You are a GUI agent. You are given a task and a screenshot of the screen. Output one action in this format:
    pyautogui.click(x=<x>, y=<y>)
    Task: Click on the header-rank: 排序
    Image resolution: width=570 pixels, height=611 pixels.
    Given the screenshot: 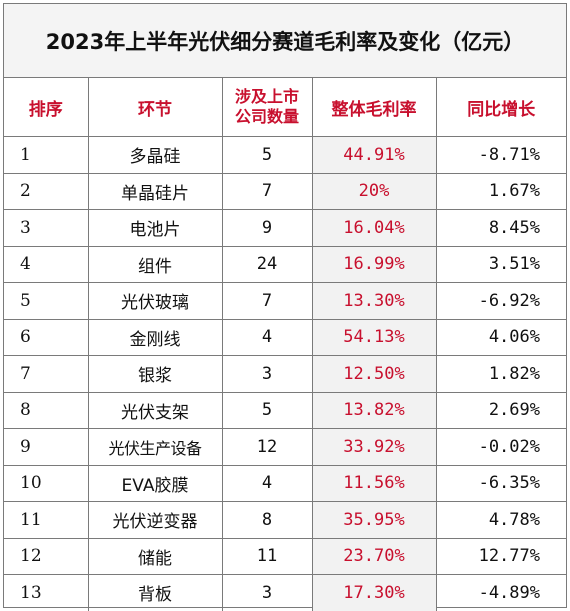 What is the action you would take?
    pyautogui.click(x=46, y=107)
    